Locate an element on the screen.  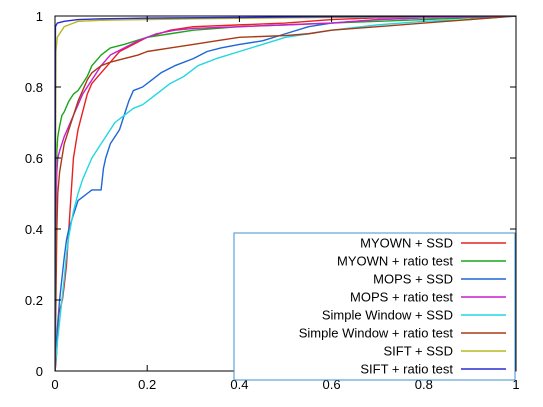
legend-label: SIFT + SSD is located at coordinates (418, 351).